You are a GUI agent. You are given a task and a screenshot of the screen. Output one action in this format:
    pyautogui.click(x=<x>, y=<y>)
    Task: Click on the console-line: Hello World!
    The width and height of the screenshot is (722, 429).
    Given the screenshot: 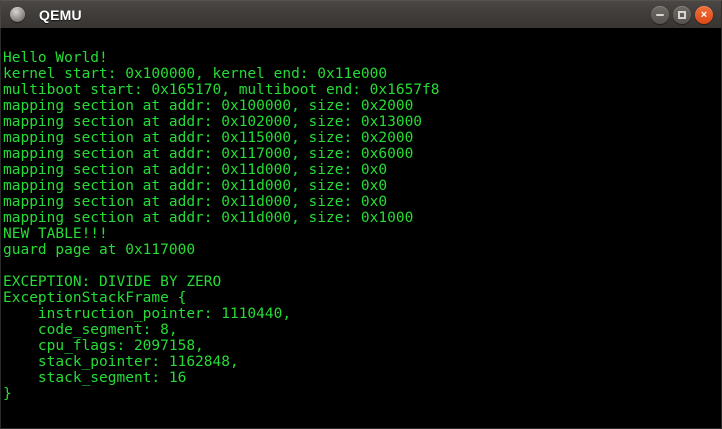 What is the action you would take?
    pyautogui.click(x=55, y=58)
    